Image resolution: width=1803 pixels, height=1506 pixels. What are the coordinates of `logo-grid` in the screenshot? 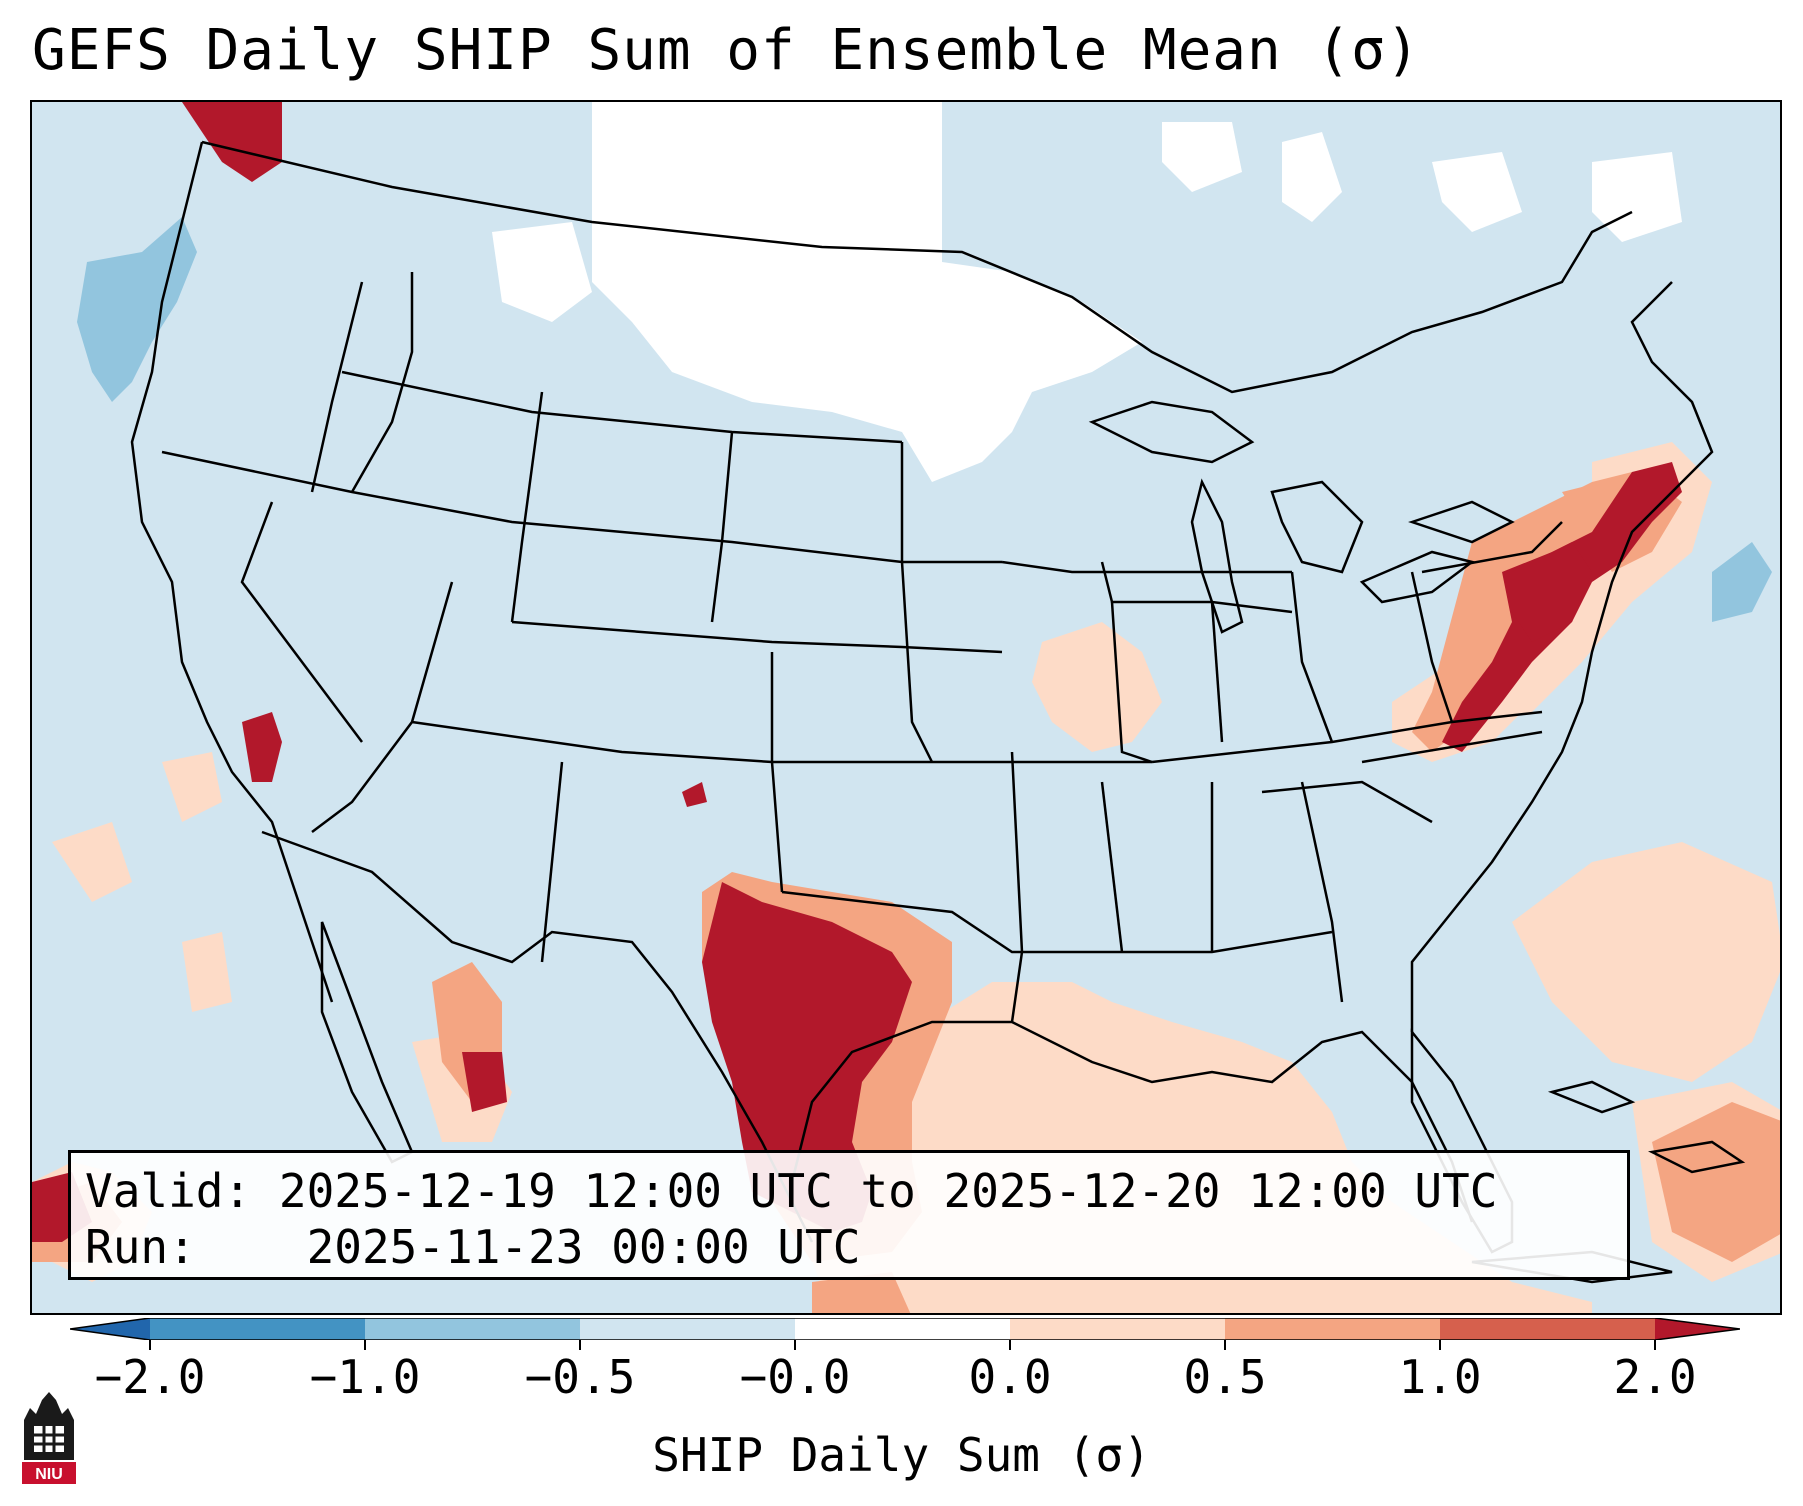 It's located at (49, 1439).